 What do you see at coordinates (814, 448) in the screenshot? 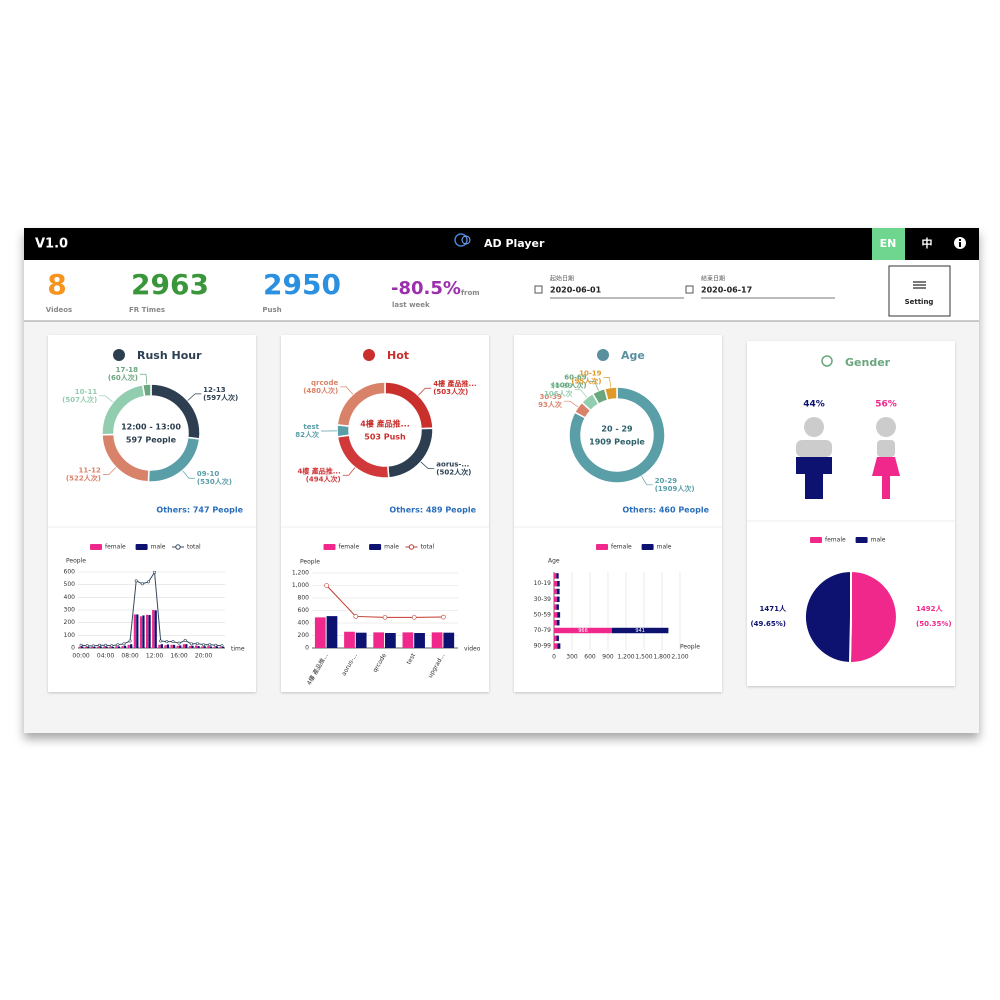
I see `person-torso` at bounding box center [814, 448].